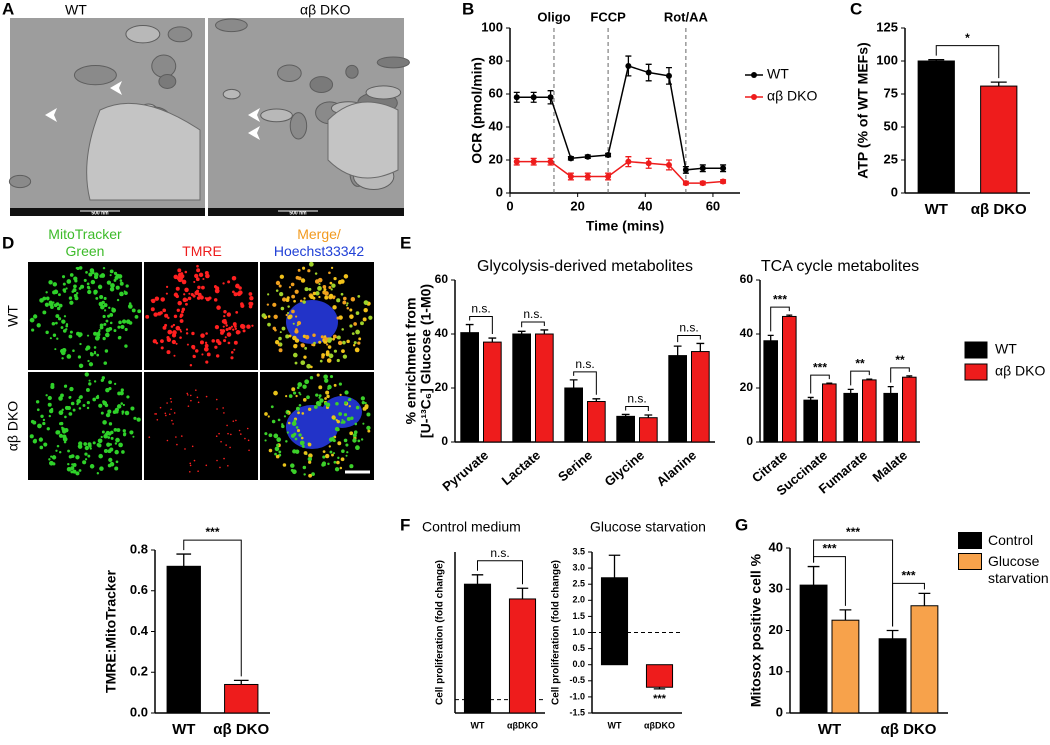  What do you see at coordinates (999, 209) in the screenshot?
I see `x-tick-label: αβ DKO` at bounding box center [999, 209].